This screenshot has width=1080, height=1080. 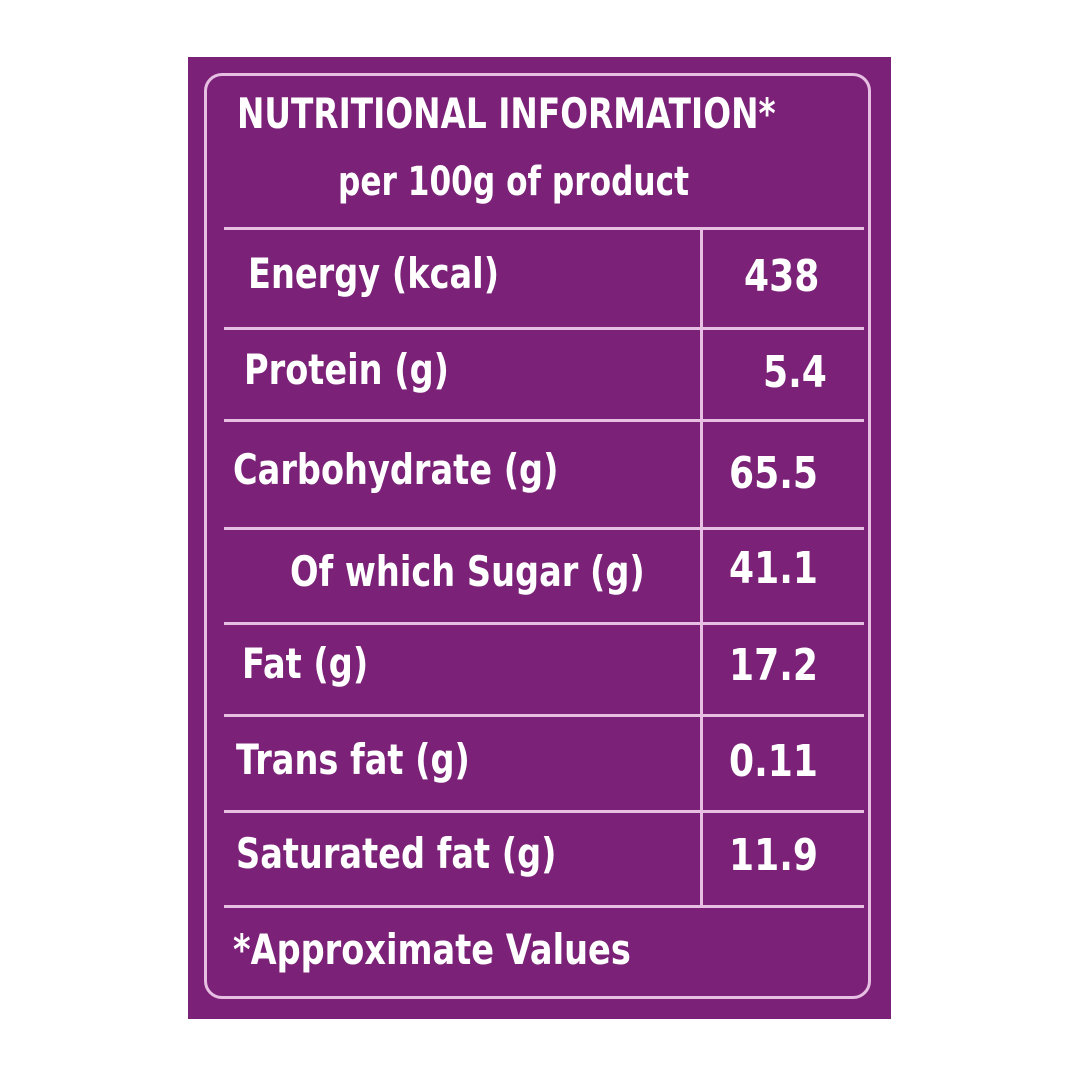 What do you see at coordinates (305, 663) in the screenshot?
I see `row-label-fat: Fat (g)` at bounding box center [305, 663].